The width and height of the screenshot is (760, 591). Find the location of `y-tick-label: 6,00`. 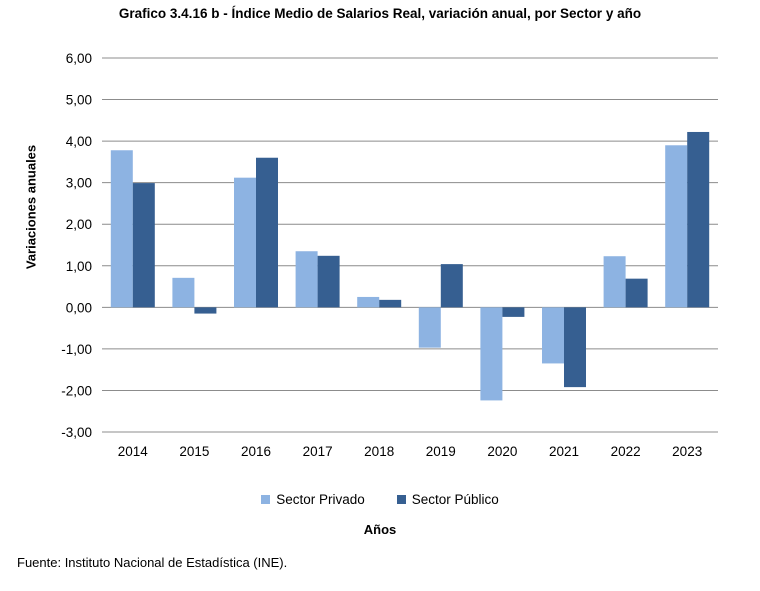

y-tick-label: 6,00 is located at coordinates (79, 58).